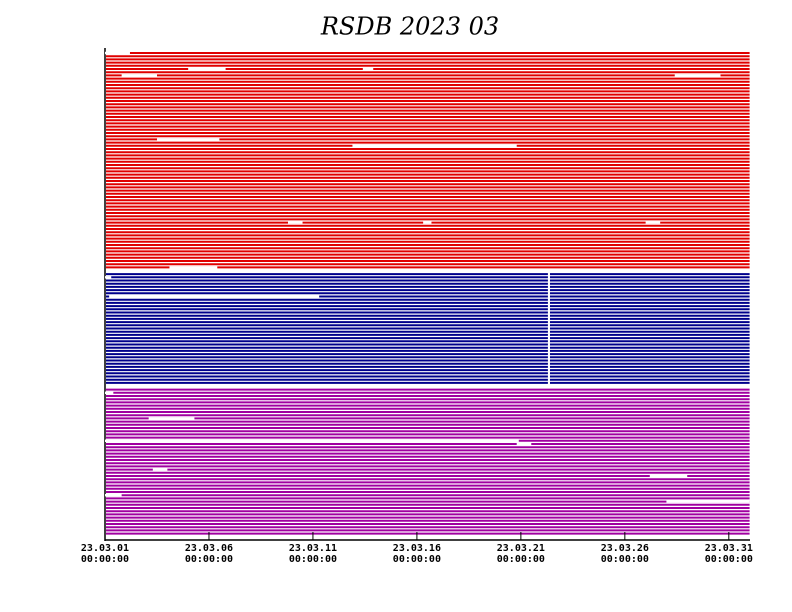 The width and height of the screenshot is (792, 612). I want to click on chart-title: RSDB 2023 03, so click(409, 27).